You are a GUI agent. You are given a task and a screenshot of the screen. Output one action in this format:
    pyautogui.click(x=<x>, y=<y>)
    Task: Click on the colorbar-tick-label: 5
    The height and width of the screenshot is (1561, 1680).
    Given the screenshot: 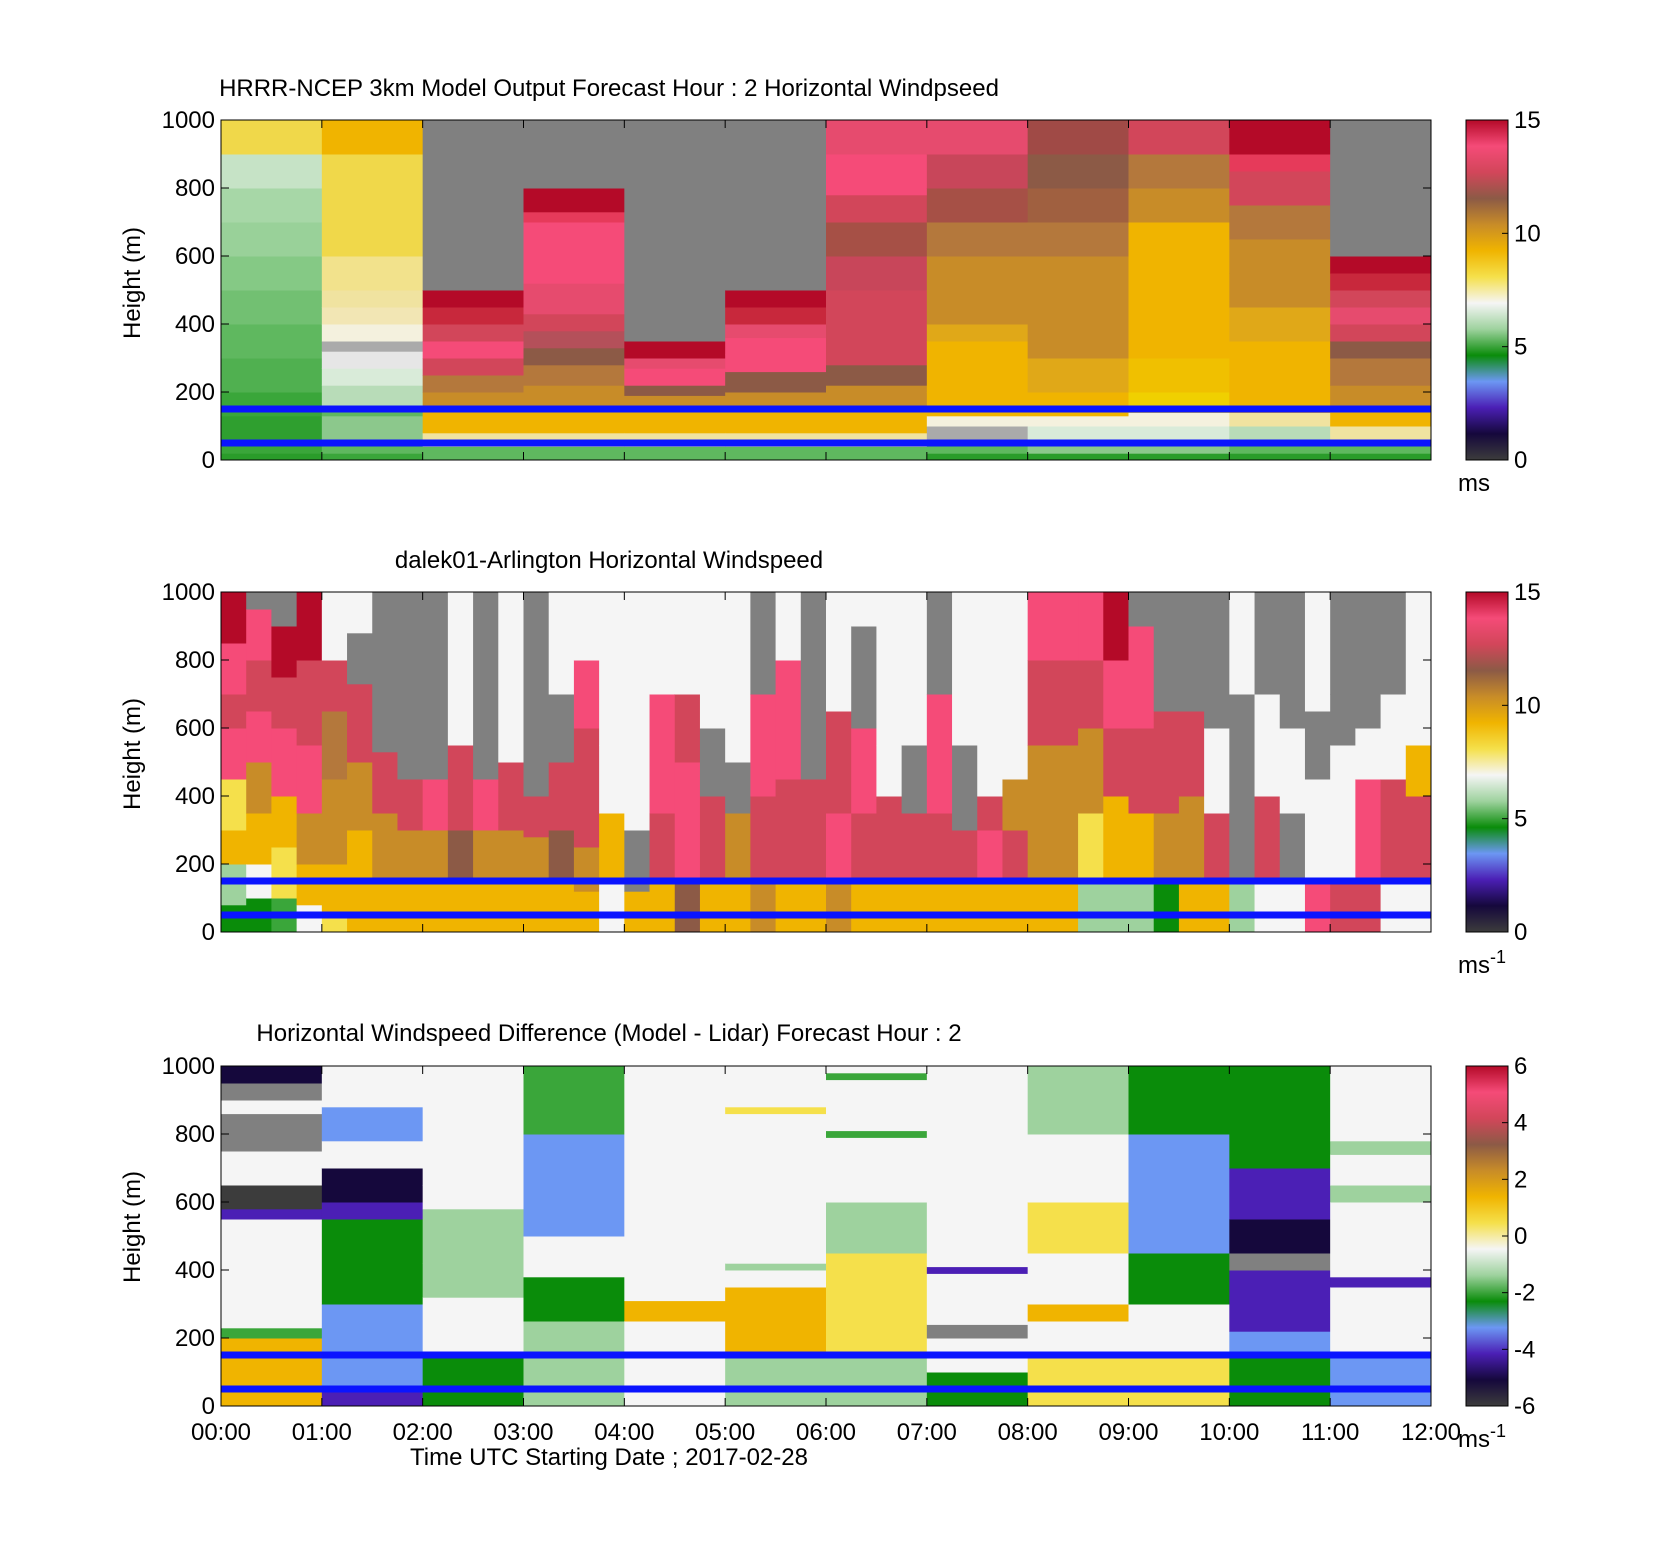 What is the action you would take?
    pyautogui.click(x=1520, y=819)
    